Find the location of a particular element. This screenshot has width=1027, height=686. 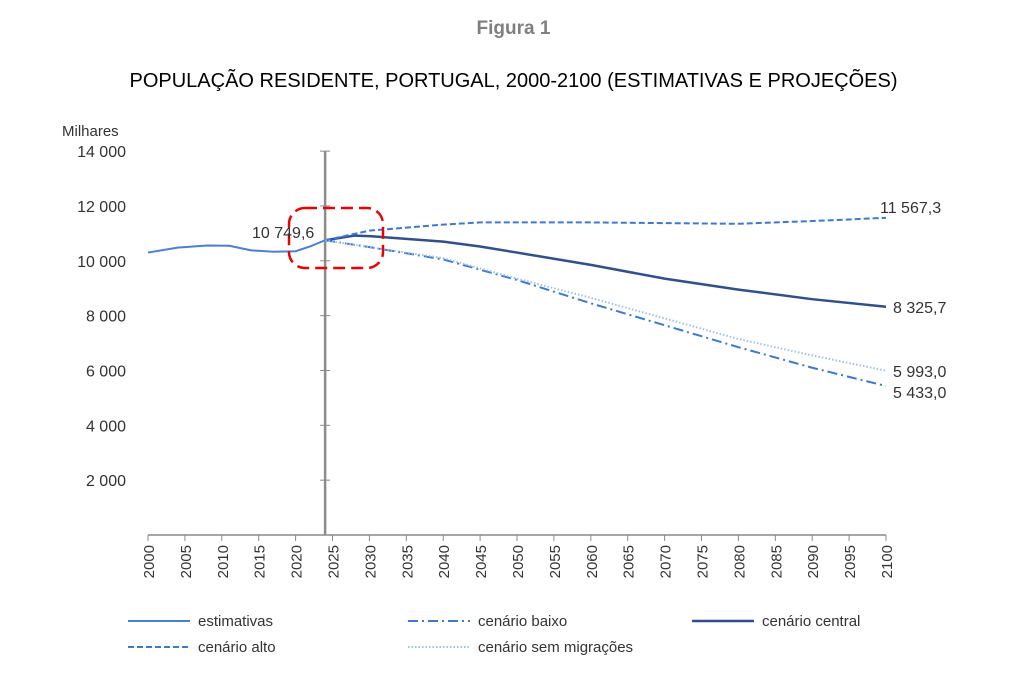

highlight-box is located at coordinates (336, 238).